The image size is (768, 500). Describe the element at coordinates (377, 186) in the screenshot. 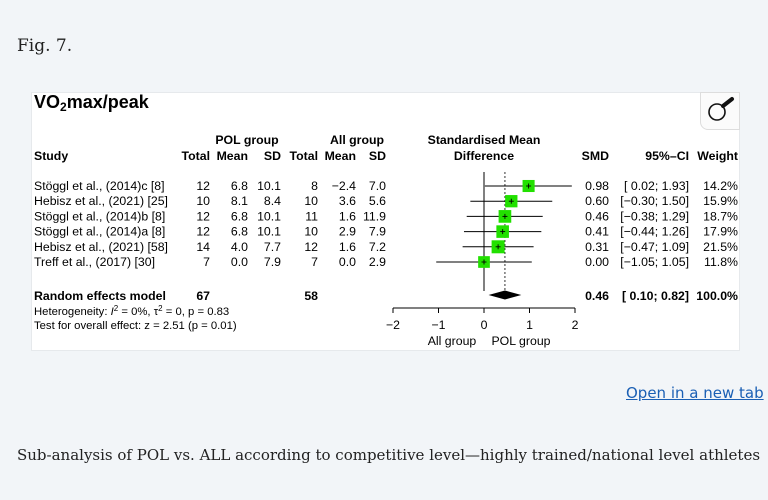

I see `study-all_sd: 7.0` at that location.